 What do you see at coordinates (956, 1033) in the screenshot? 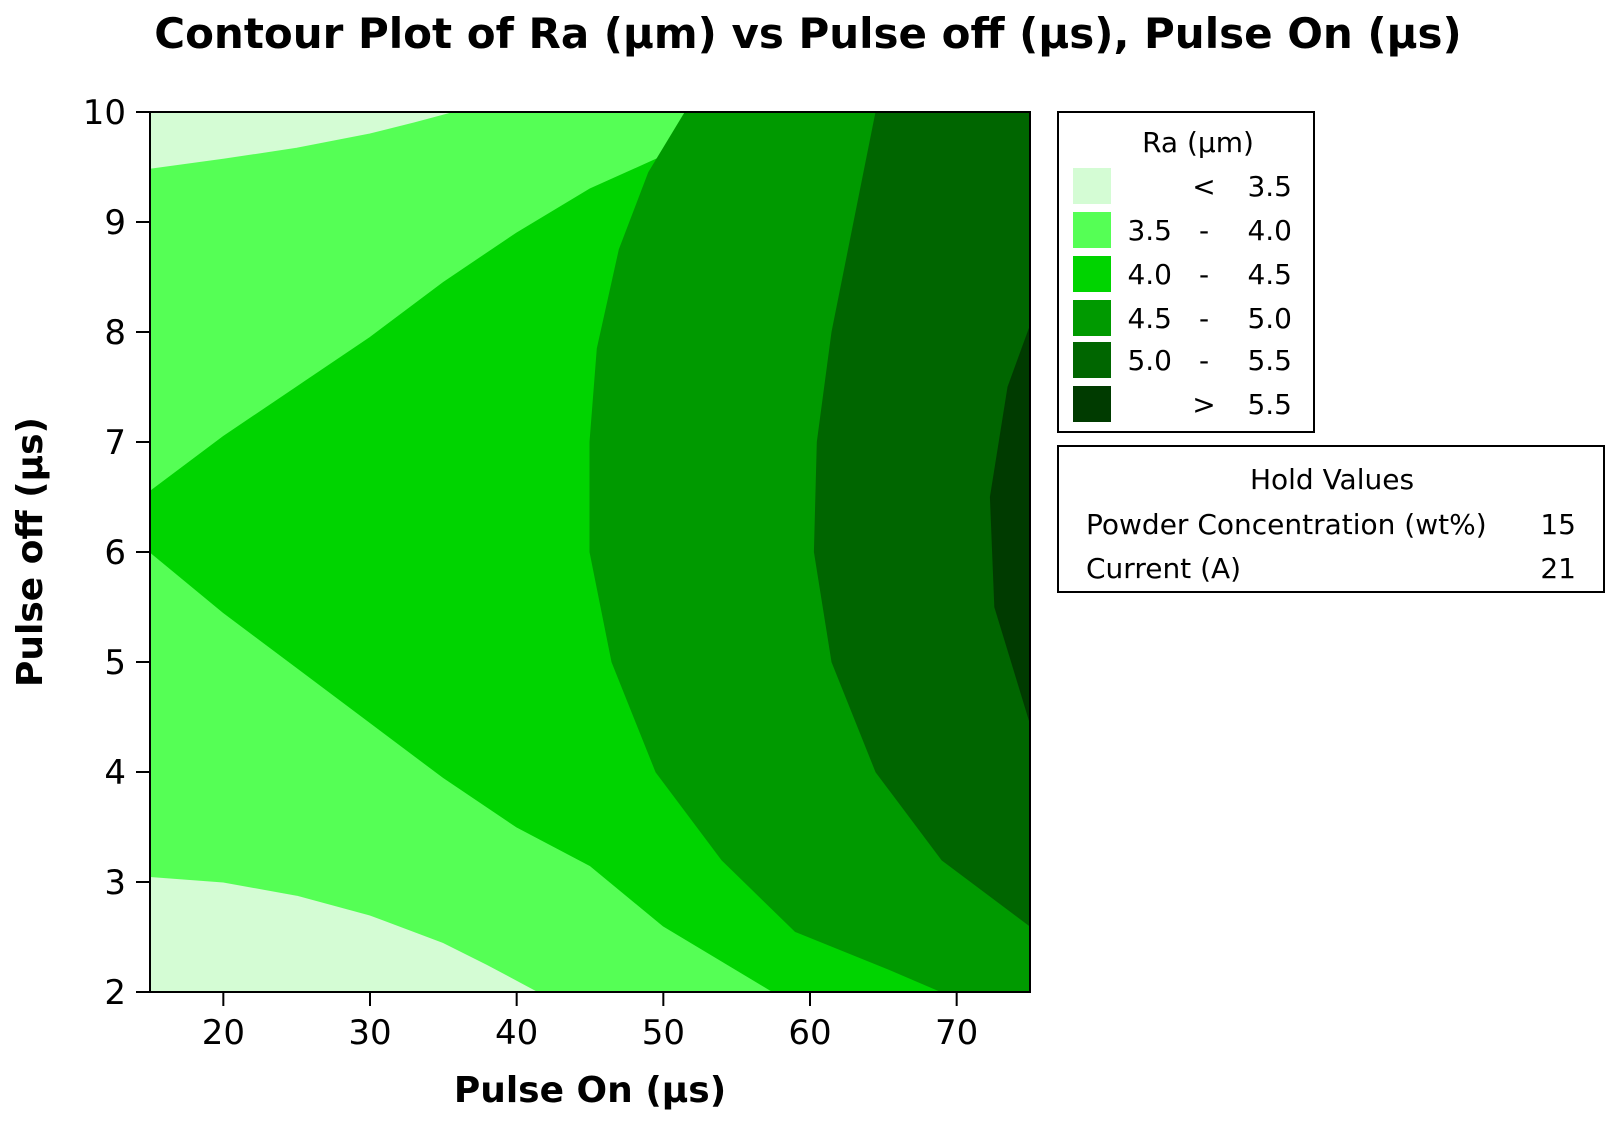
I see `x-tick-label: 70` at bounding box center [956, 1033].